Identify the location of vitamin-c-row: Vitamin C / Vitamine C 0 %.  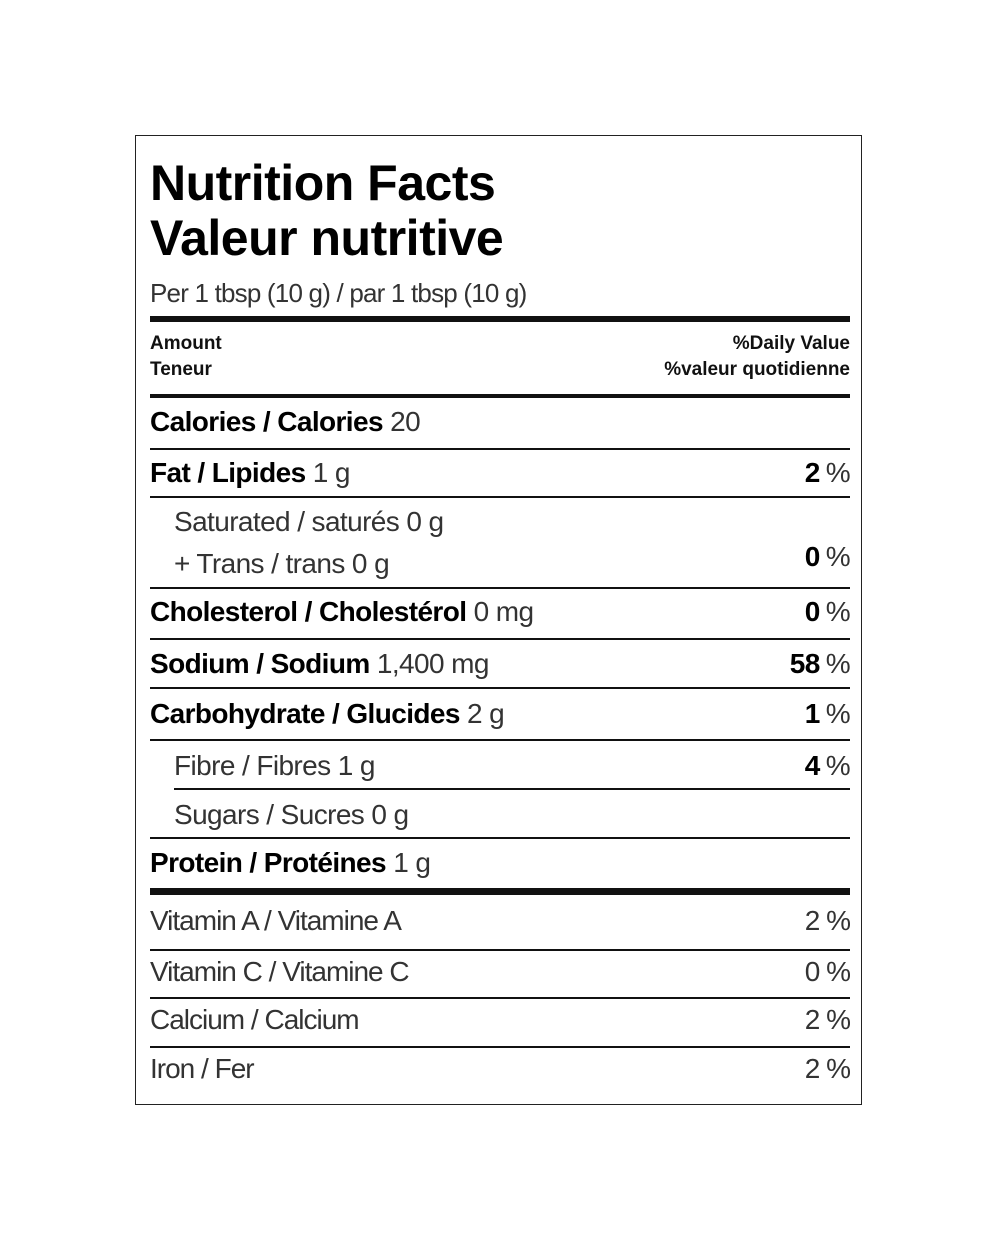
(500, 972).